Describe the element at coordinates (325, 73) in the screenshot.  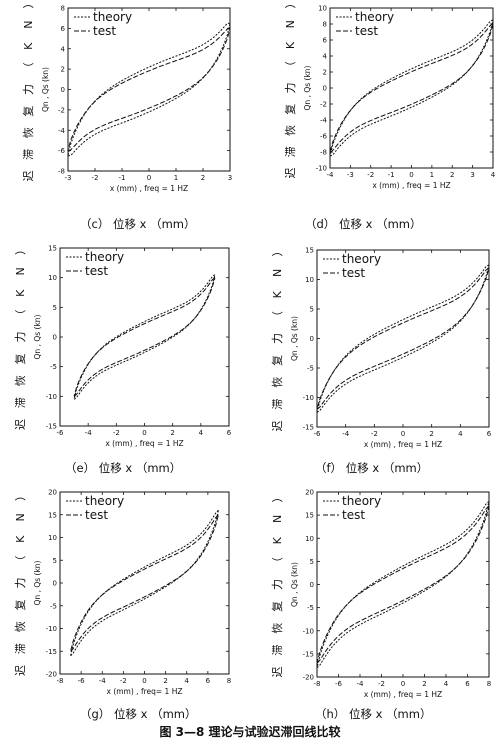
I see `y-tick-label: 2` at that location.